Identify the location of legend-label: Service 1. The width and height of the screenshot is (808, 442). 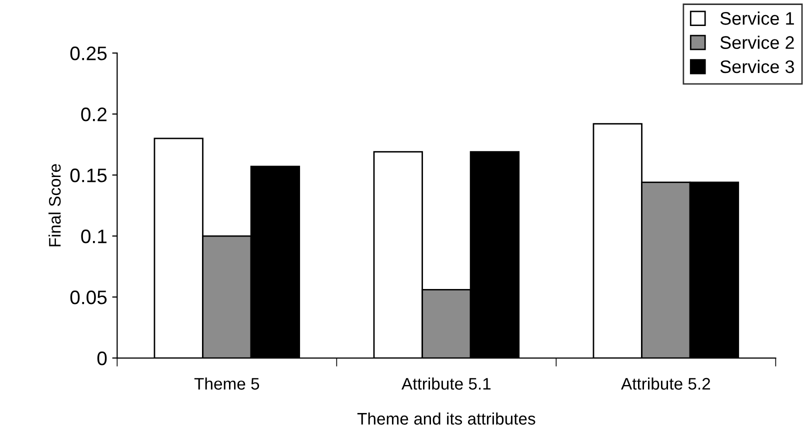
(757, 18).